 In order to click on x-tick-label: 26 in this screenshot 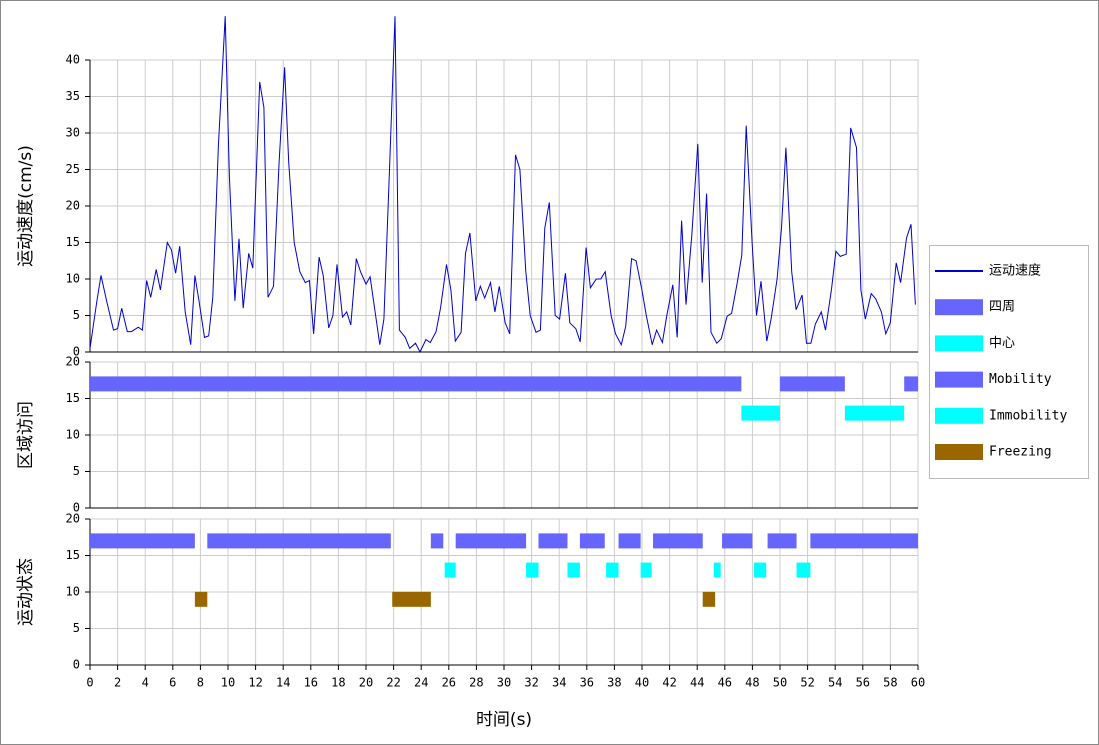, I will do `click(449, 683)`.